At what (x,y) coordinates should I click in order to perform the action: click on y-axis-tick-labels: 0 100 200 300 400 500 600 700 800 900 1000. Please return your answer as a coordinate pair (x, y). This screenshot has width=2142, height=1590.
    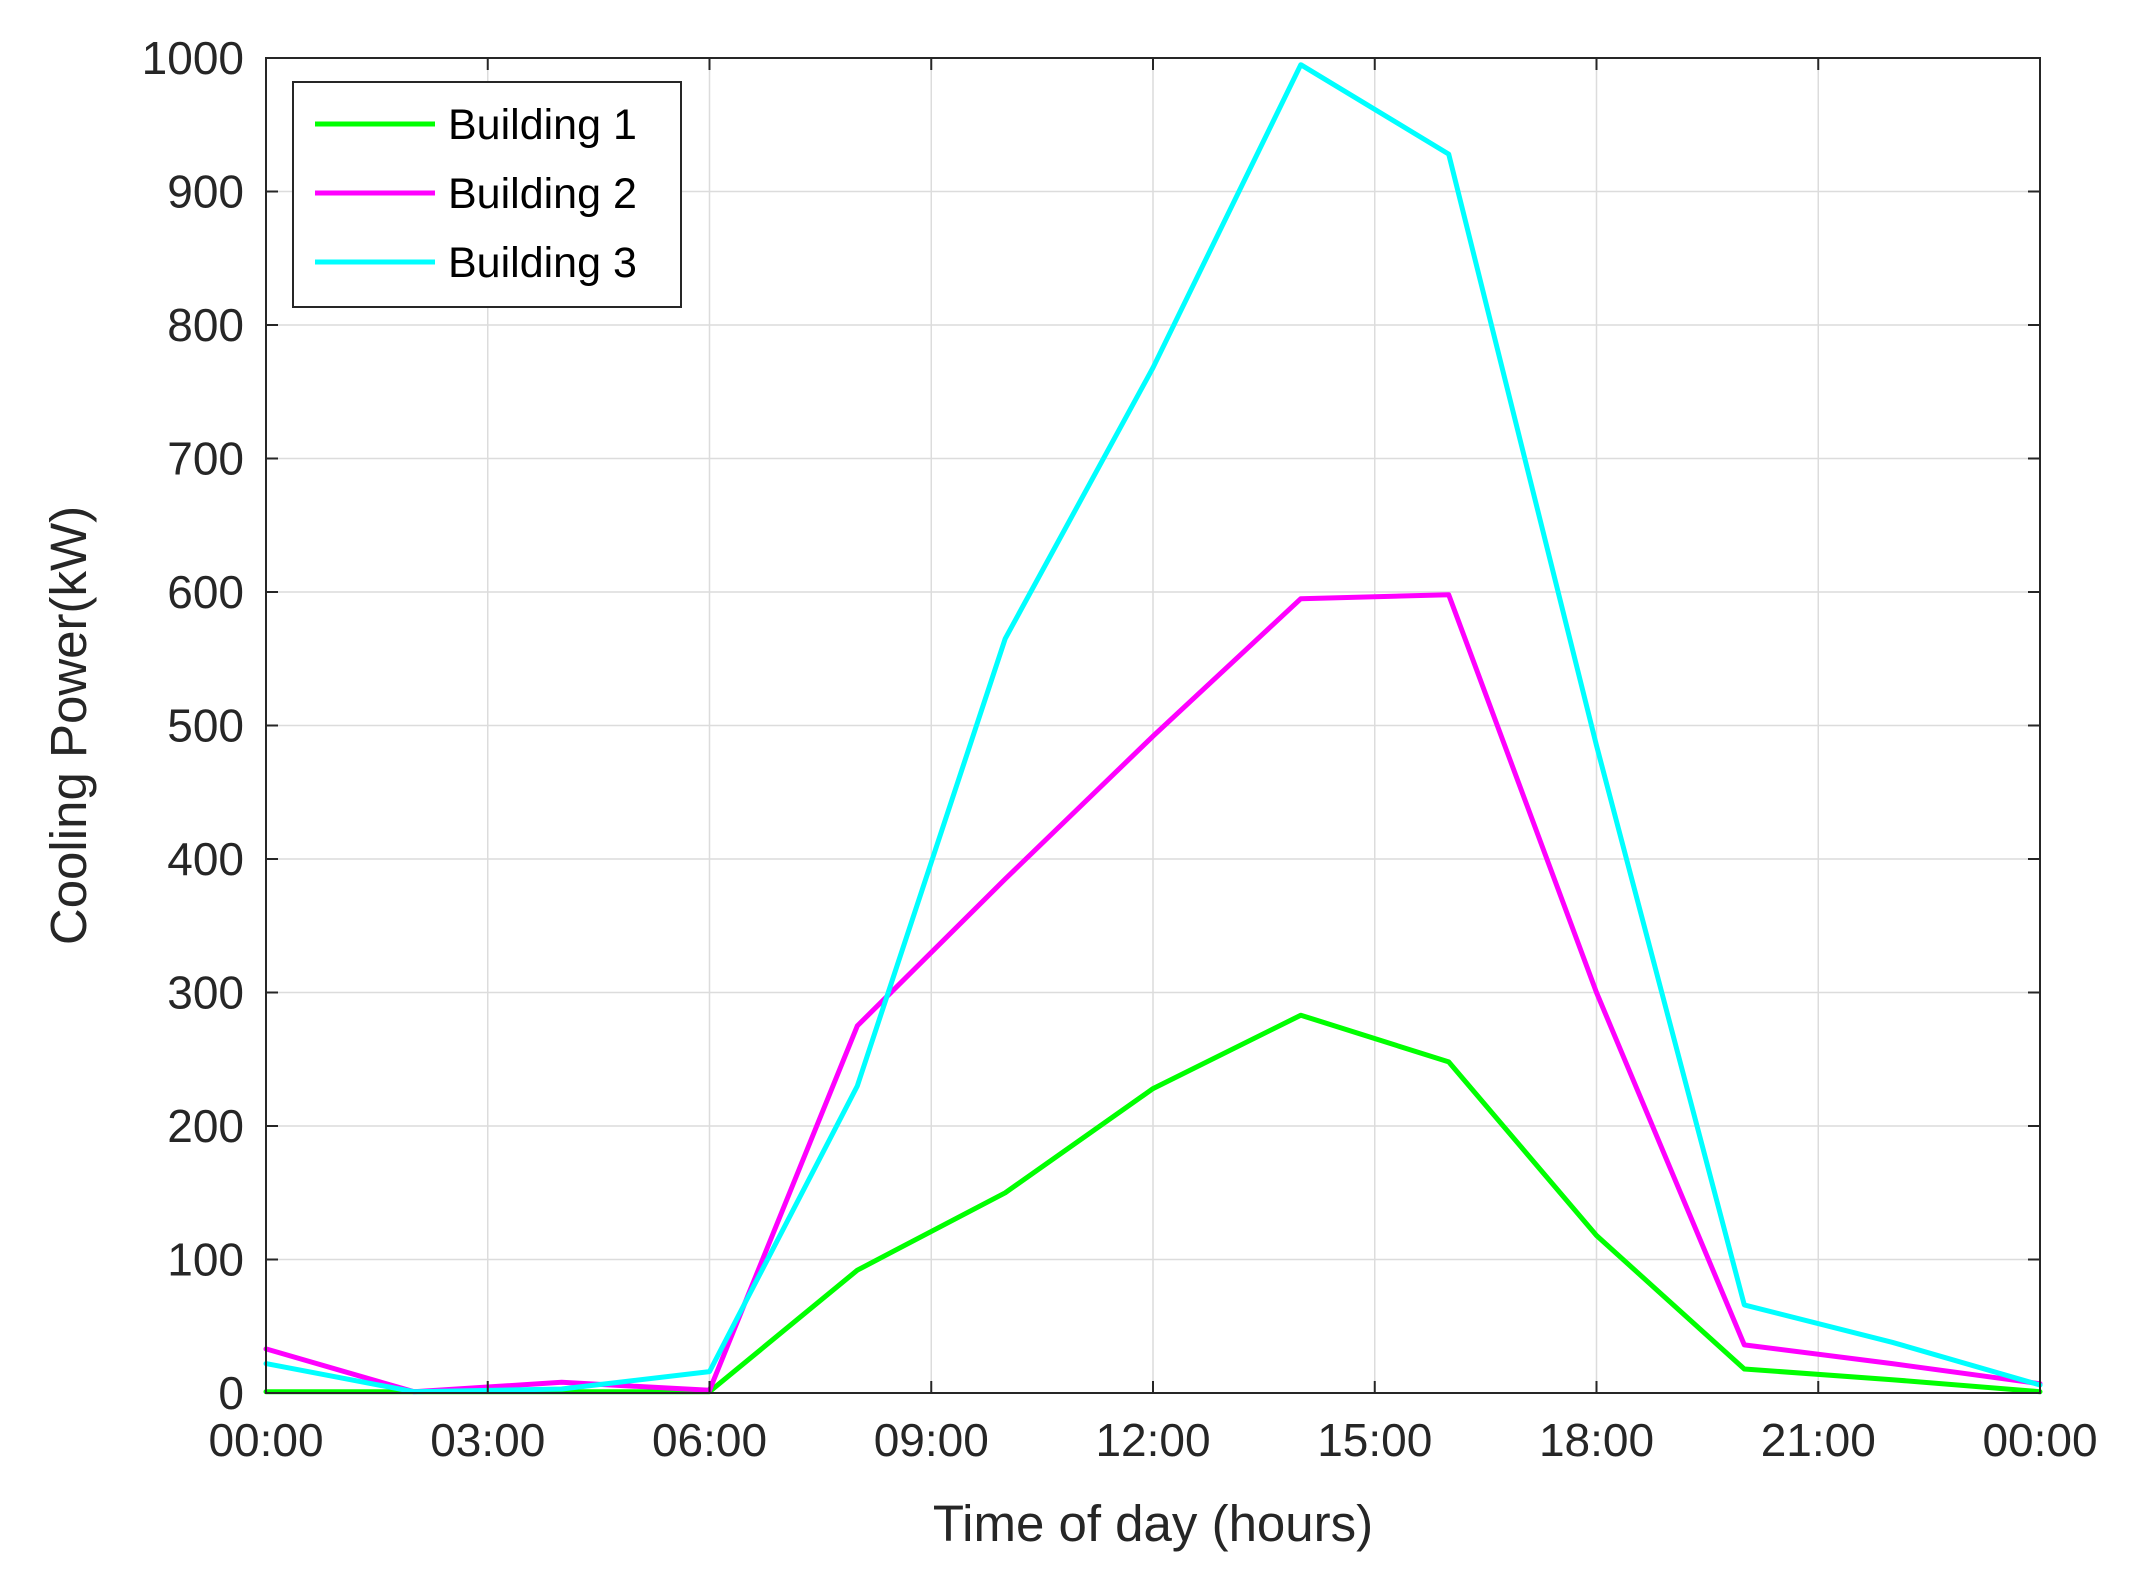
    Looking at the image, I should click on (193, 725).